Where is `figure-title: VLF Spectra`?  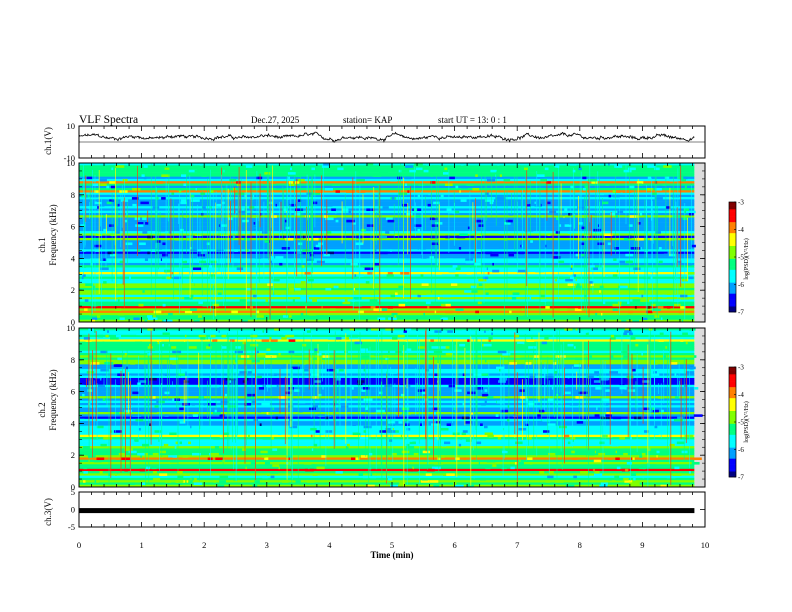
figure-title: VLF Spectra is located at coordinates (108, 120).